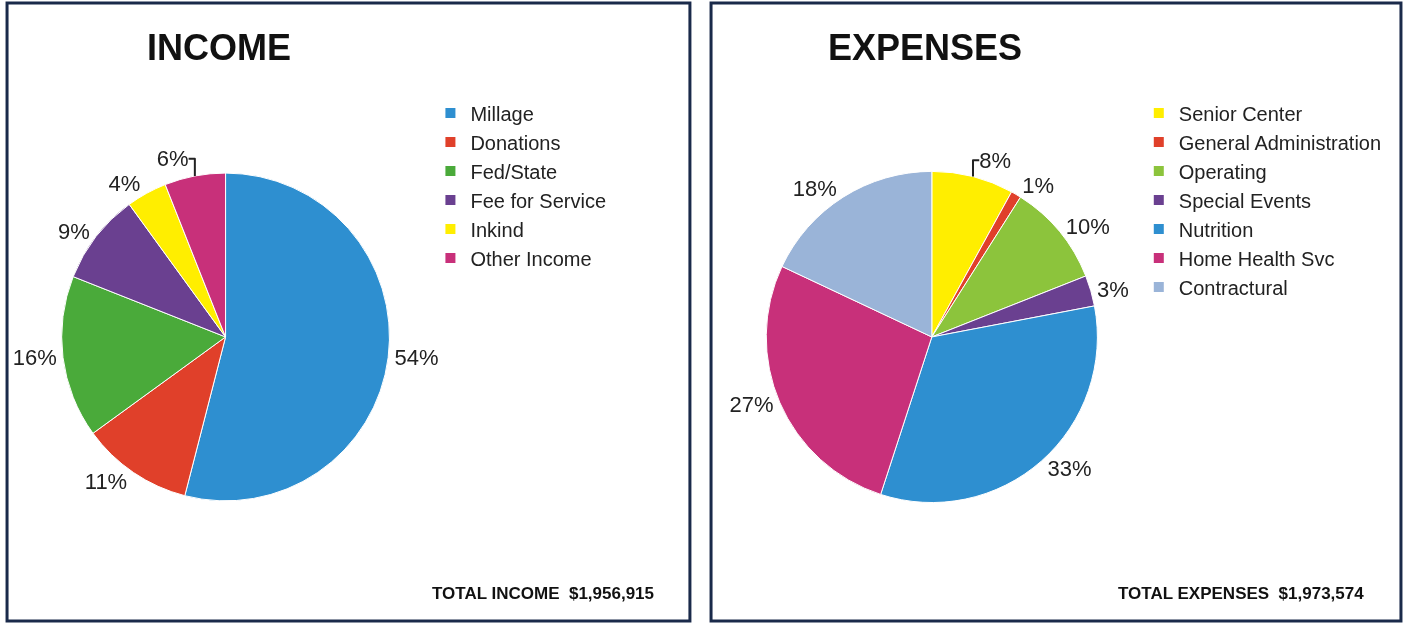 This screenshot has height=628, width=1408. I want to click on text: TOTAL INCOME $1,956,915, so click(543, 593).